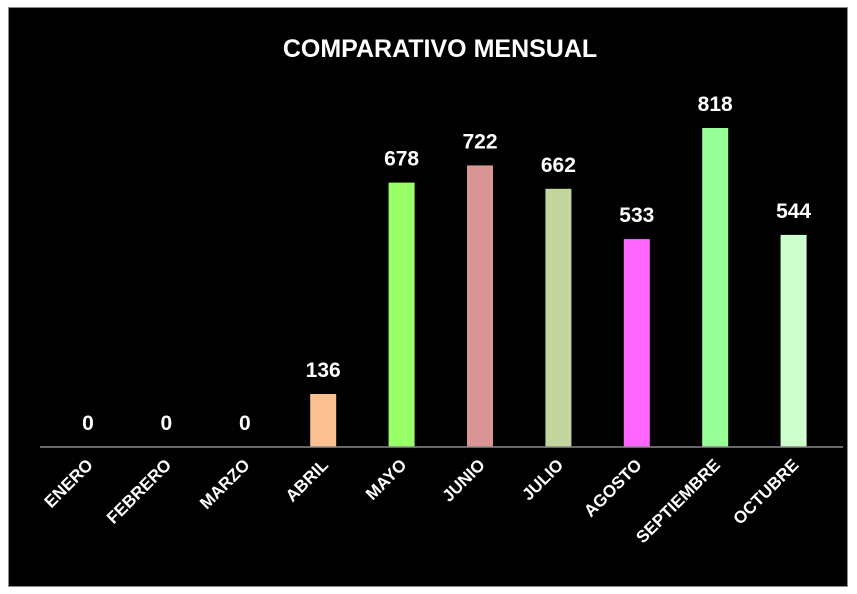  I want to click on bar-abril, so click(323, 420).